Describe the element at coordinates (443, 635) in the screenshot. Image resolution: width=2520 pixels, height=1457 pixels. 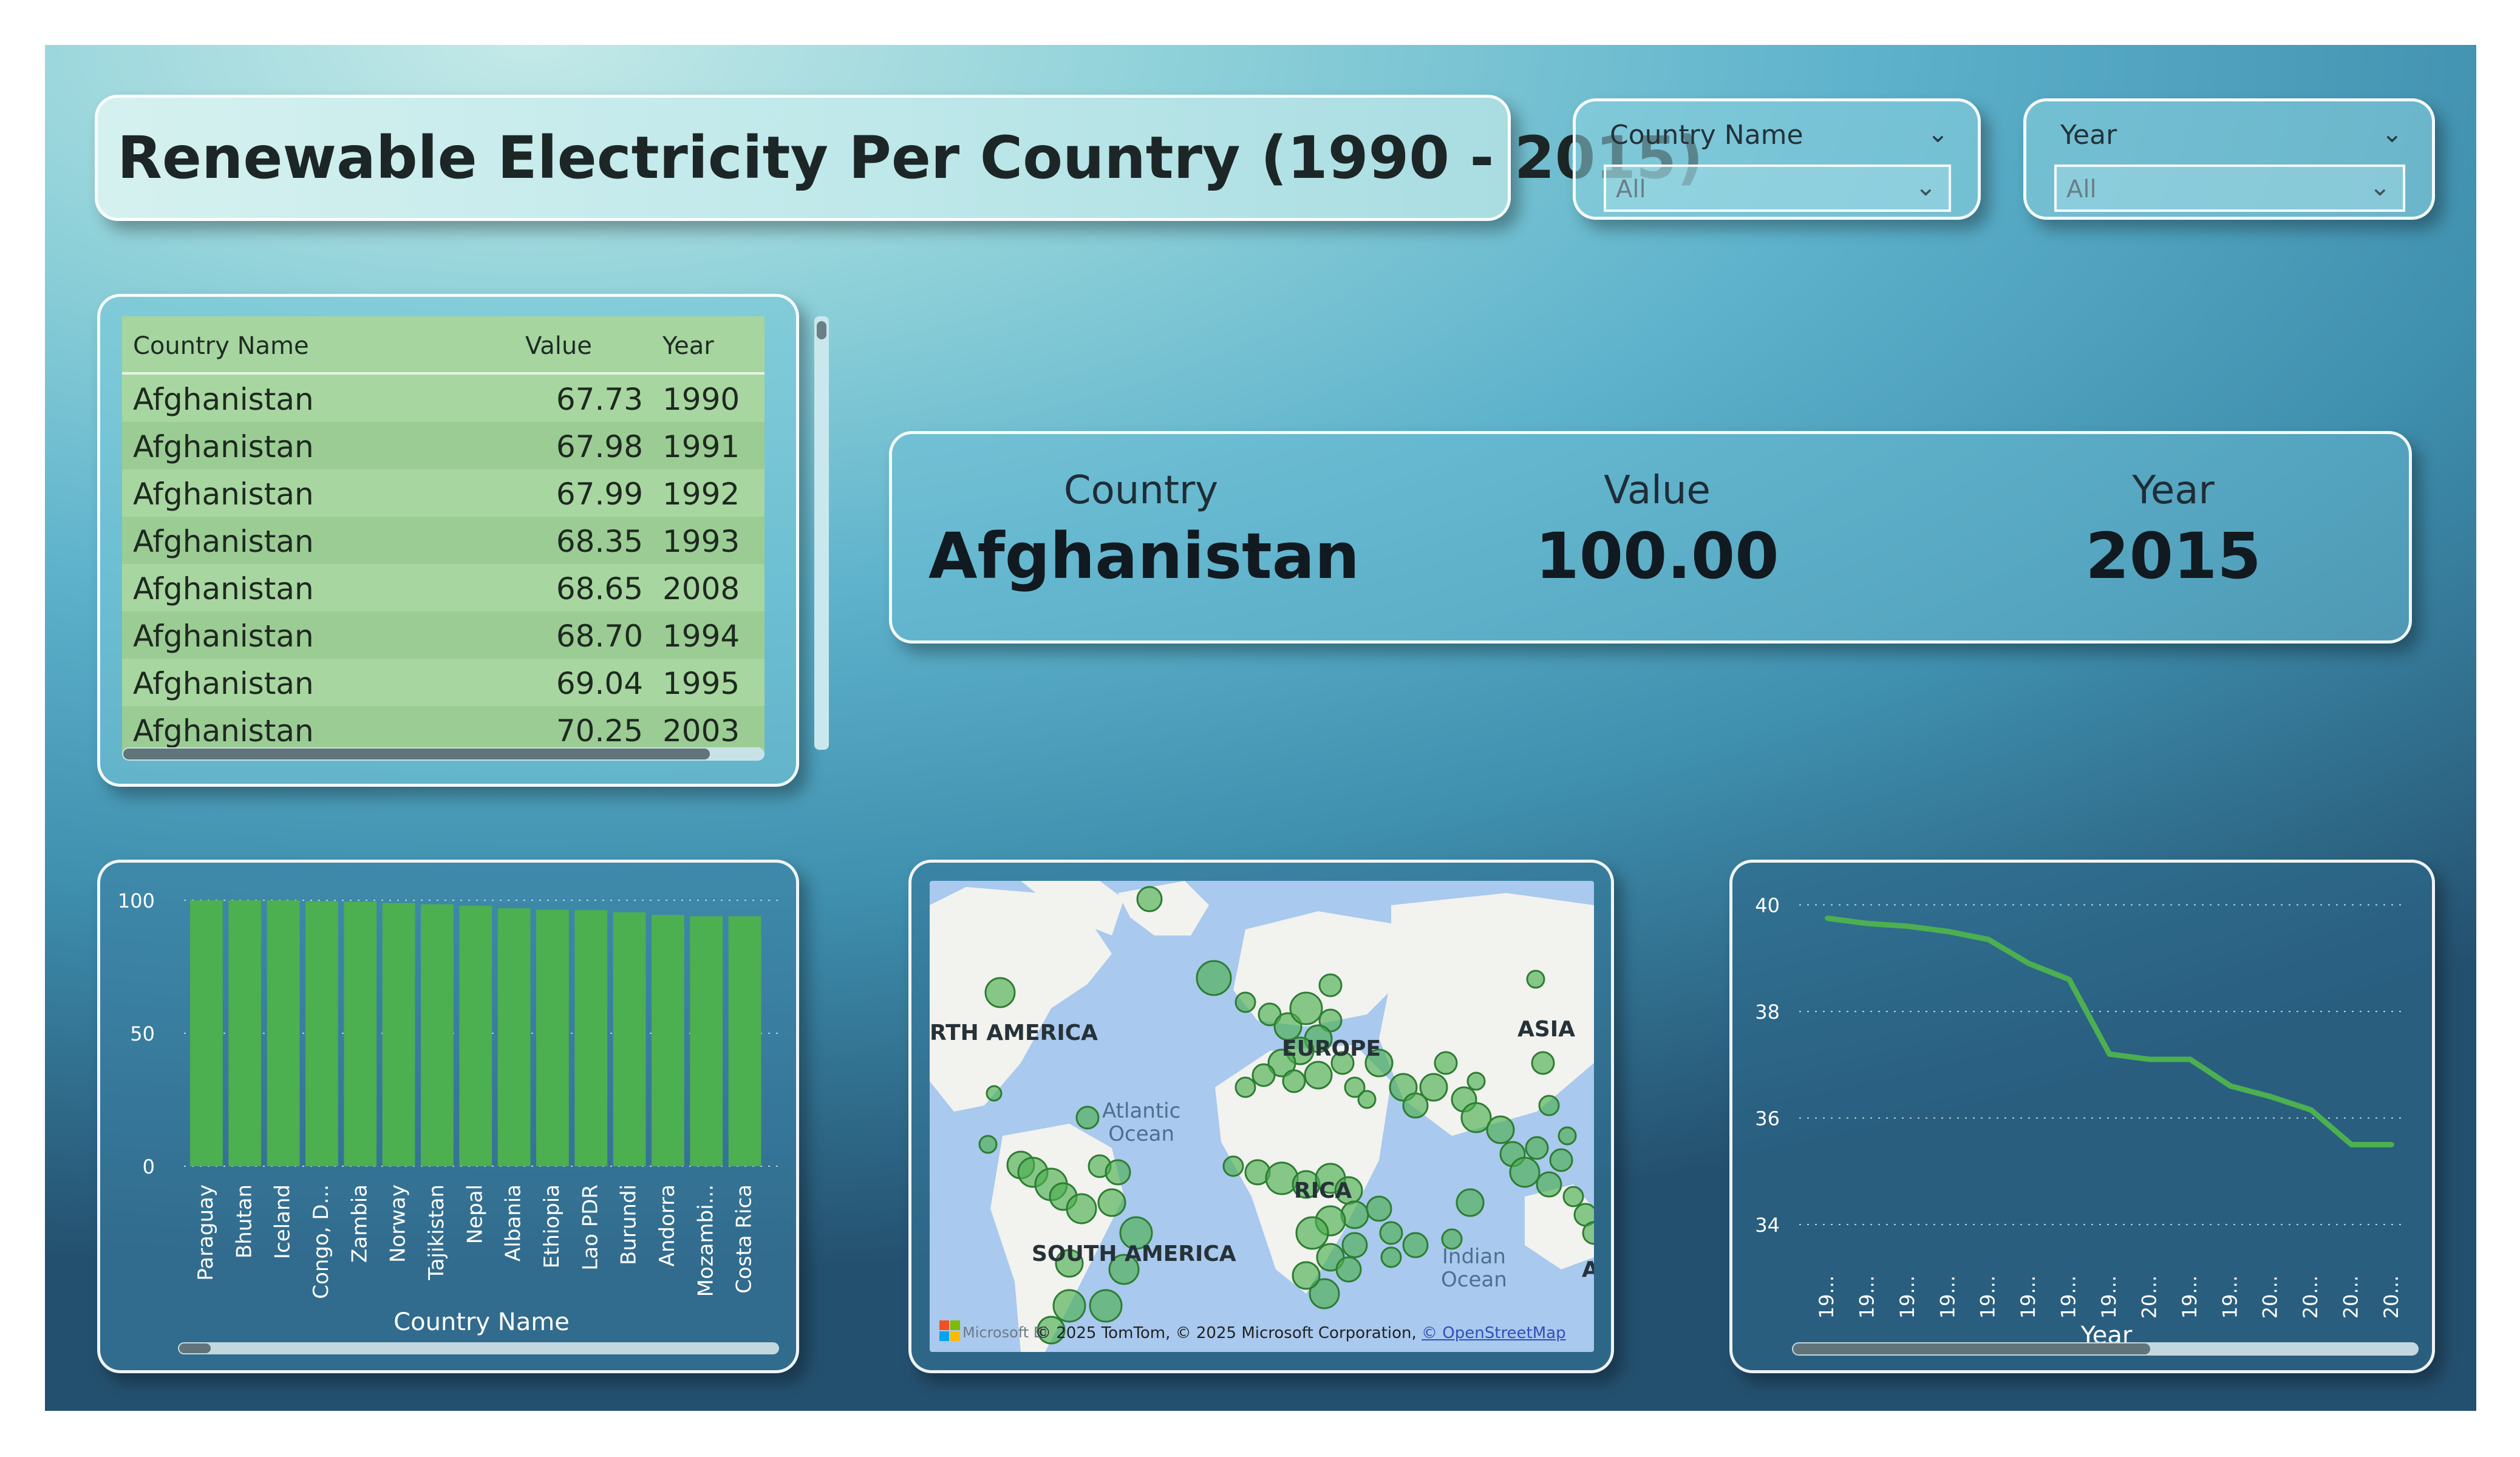
I see `table-row: Afghanistan 68.70 1994` at that location.